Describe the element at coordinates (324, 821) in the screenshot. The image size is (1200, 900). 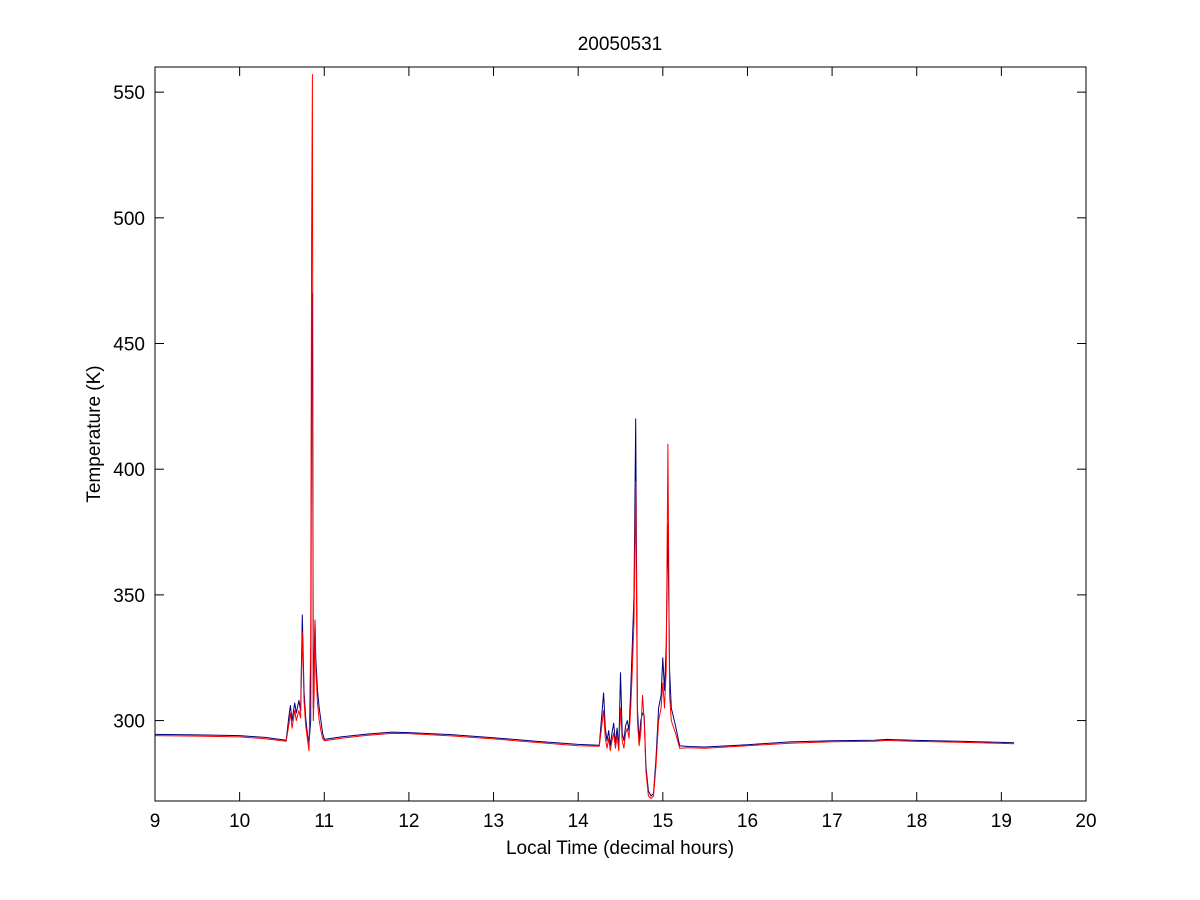
I see `x-tick-label: 11` at that location.